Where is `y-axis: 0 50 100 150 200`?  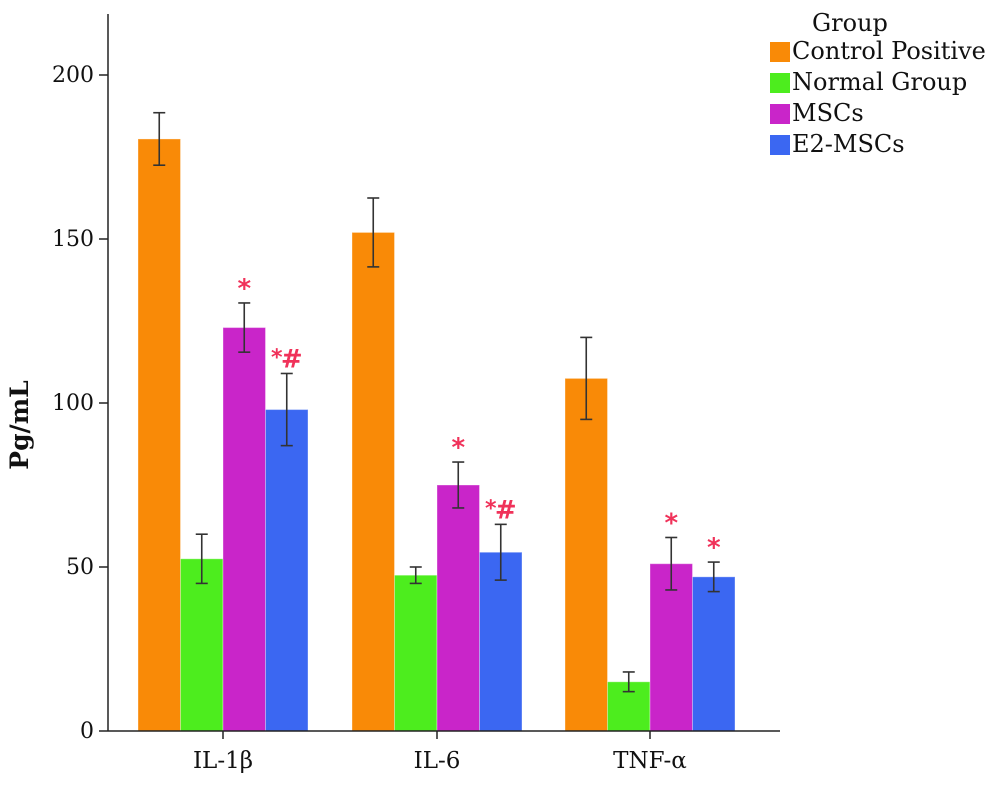 y-axis: 0 50 100 150 200 is located at coordinates (80, 379).